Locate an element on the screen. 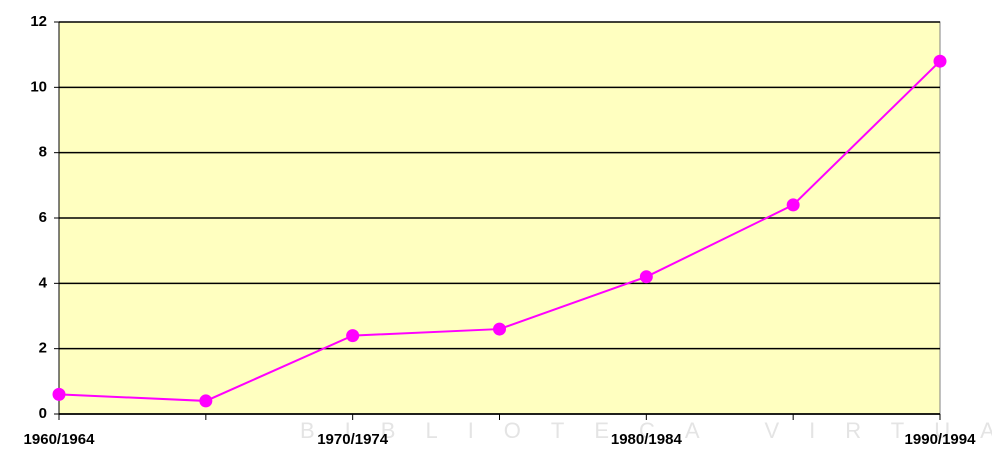  x-tick-label: 1970/1974 is located at coordinates (353, 439).